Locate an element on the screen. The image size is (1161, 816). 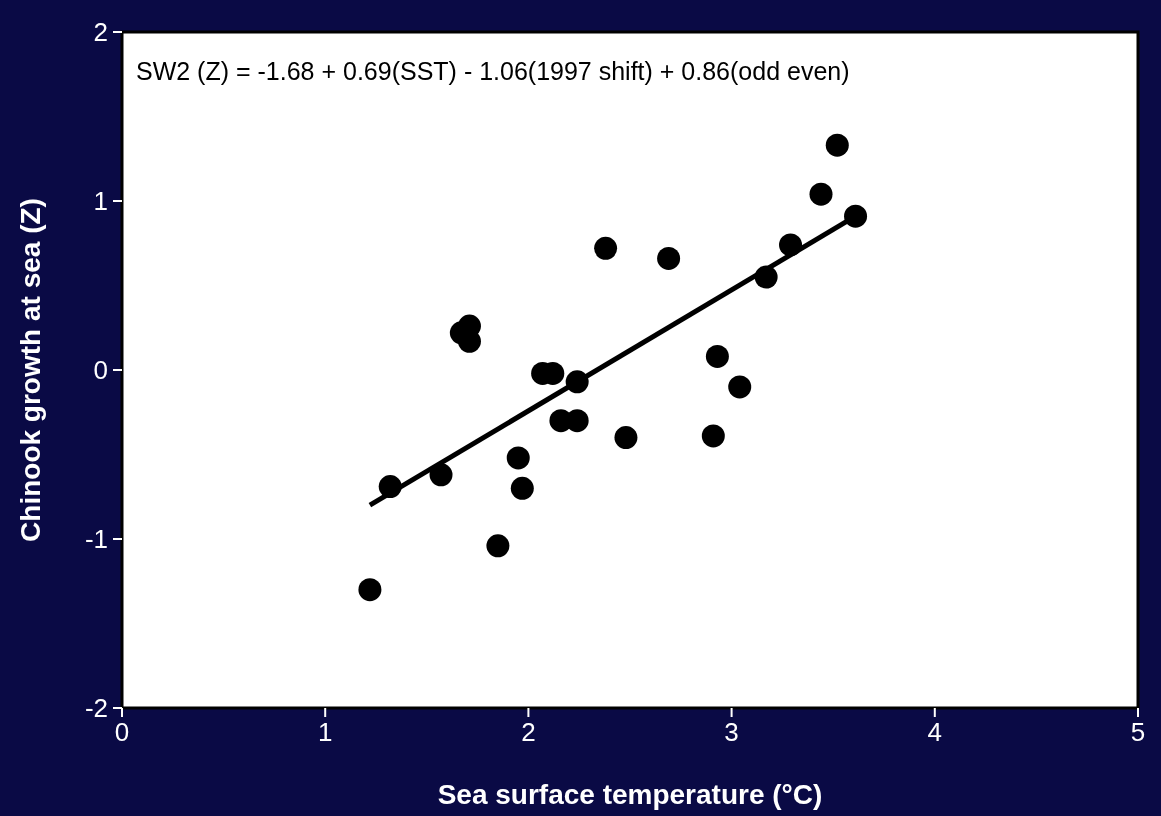
y-tick-label: 0 is located at coordinates (100, 370).